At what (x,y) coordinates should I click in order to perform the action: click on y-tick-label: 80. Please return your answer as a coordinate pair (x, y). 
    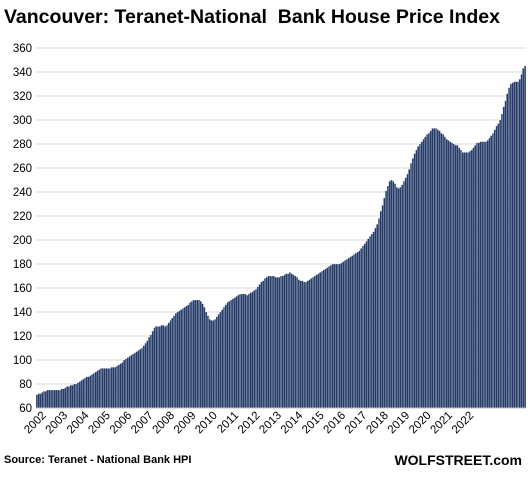
    Looking at the image, I should click on (25, 385).